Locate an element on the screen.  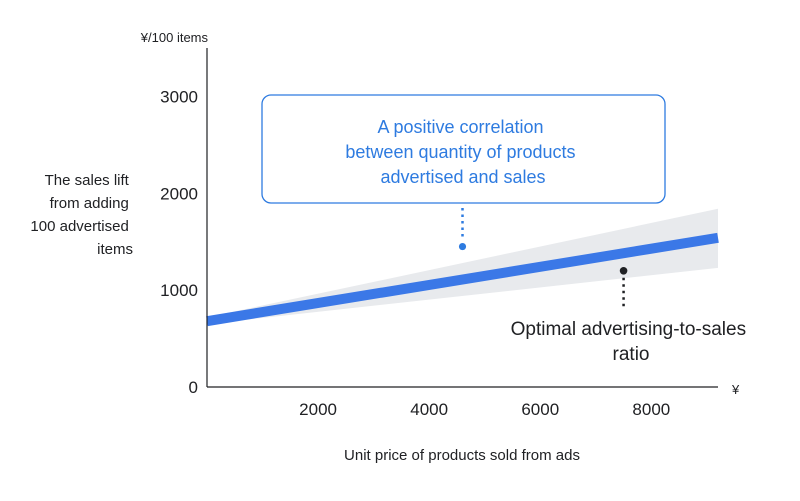
callout-box is located at coordinates (463, 149).